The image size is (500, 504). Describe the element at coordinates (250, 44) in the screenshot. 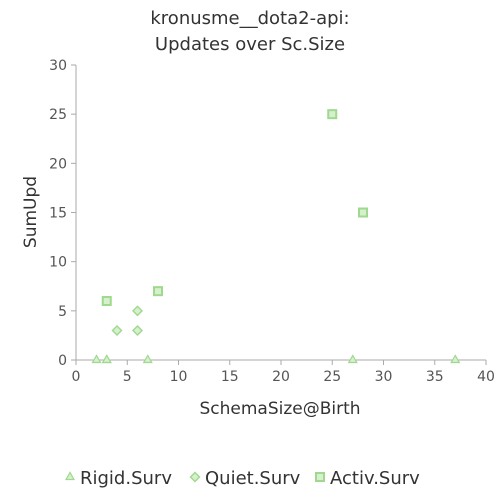

I see `chart-title-line-2: Updates over Sc.Size` at that location.